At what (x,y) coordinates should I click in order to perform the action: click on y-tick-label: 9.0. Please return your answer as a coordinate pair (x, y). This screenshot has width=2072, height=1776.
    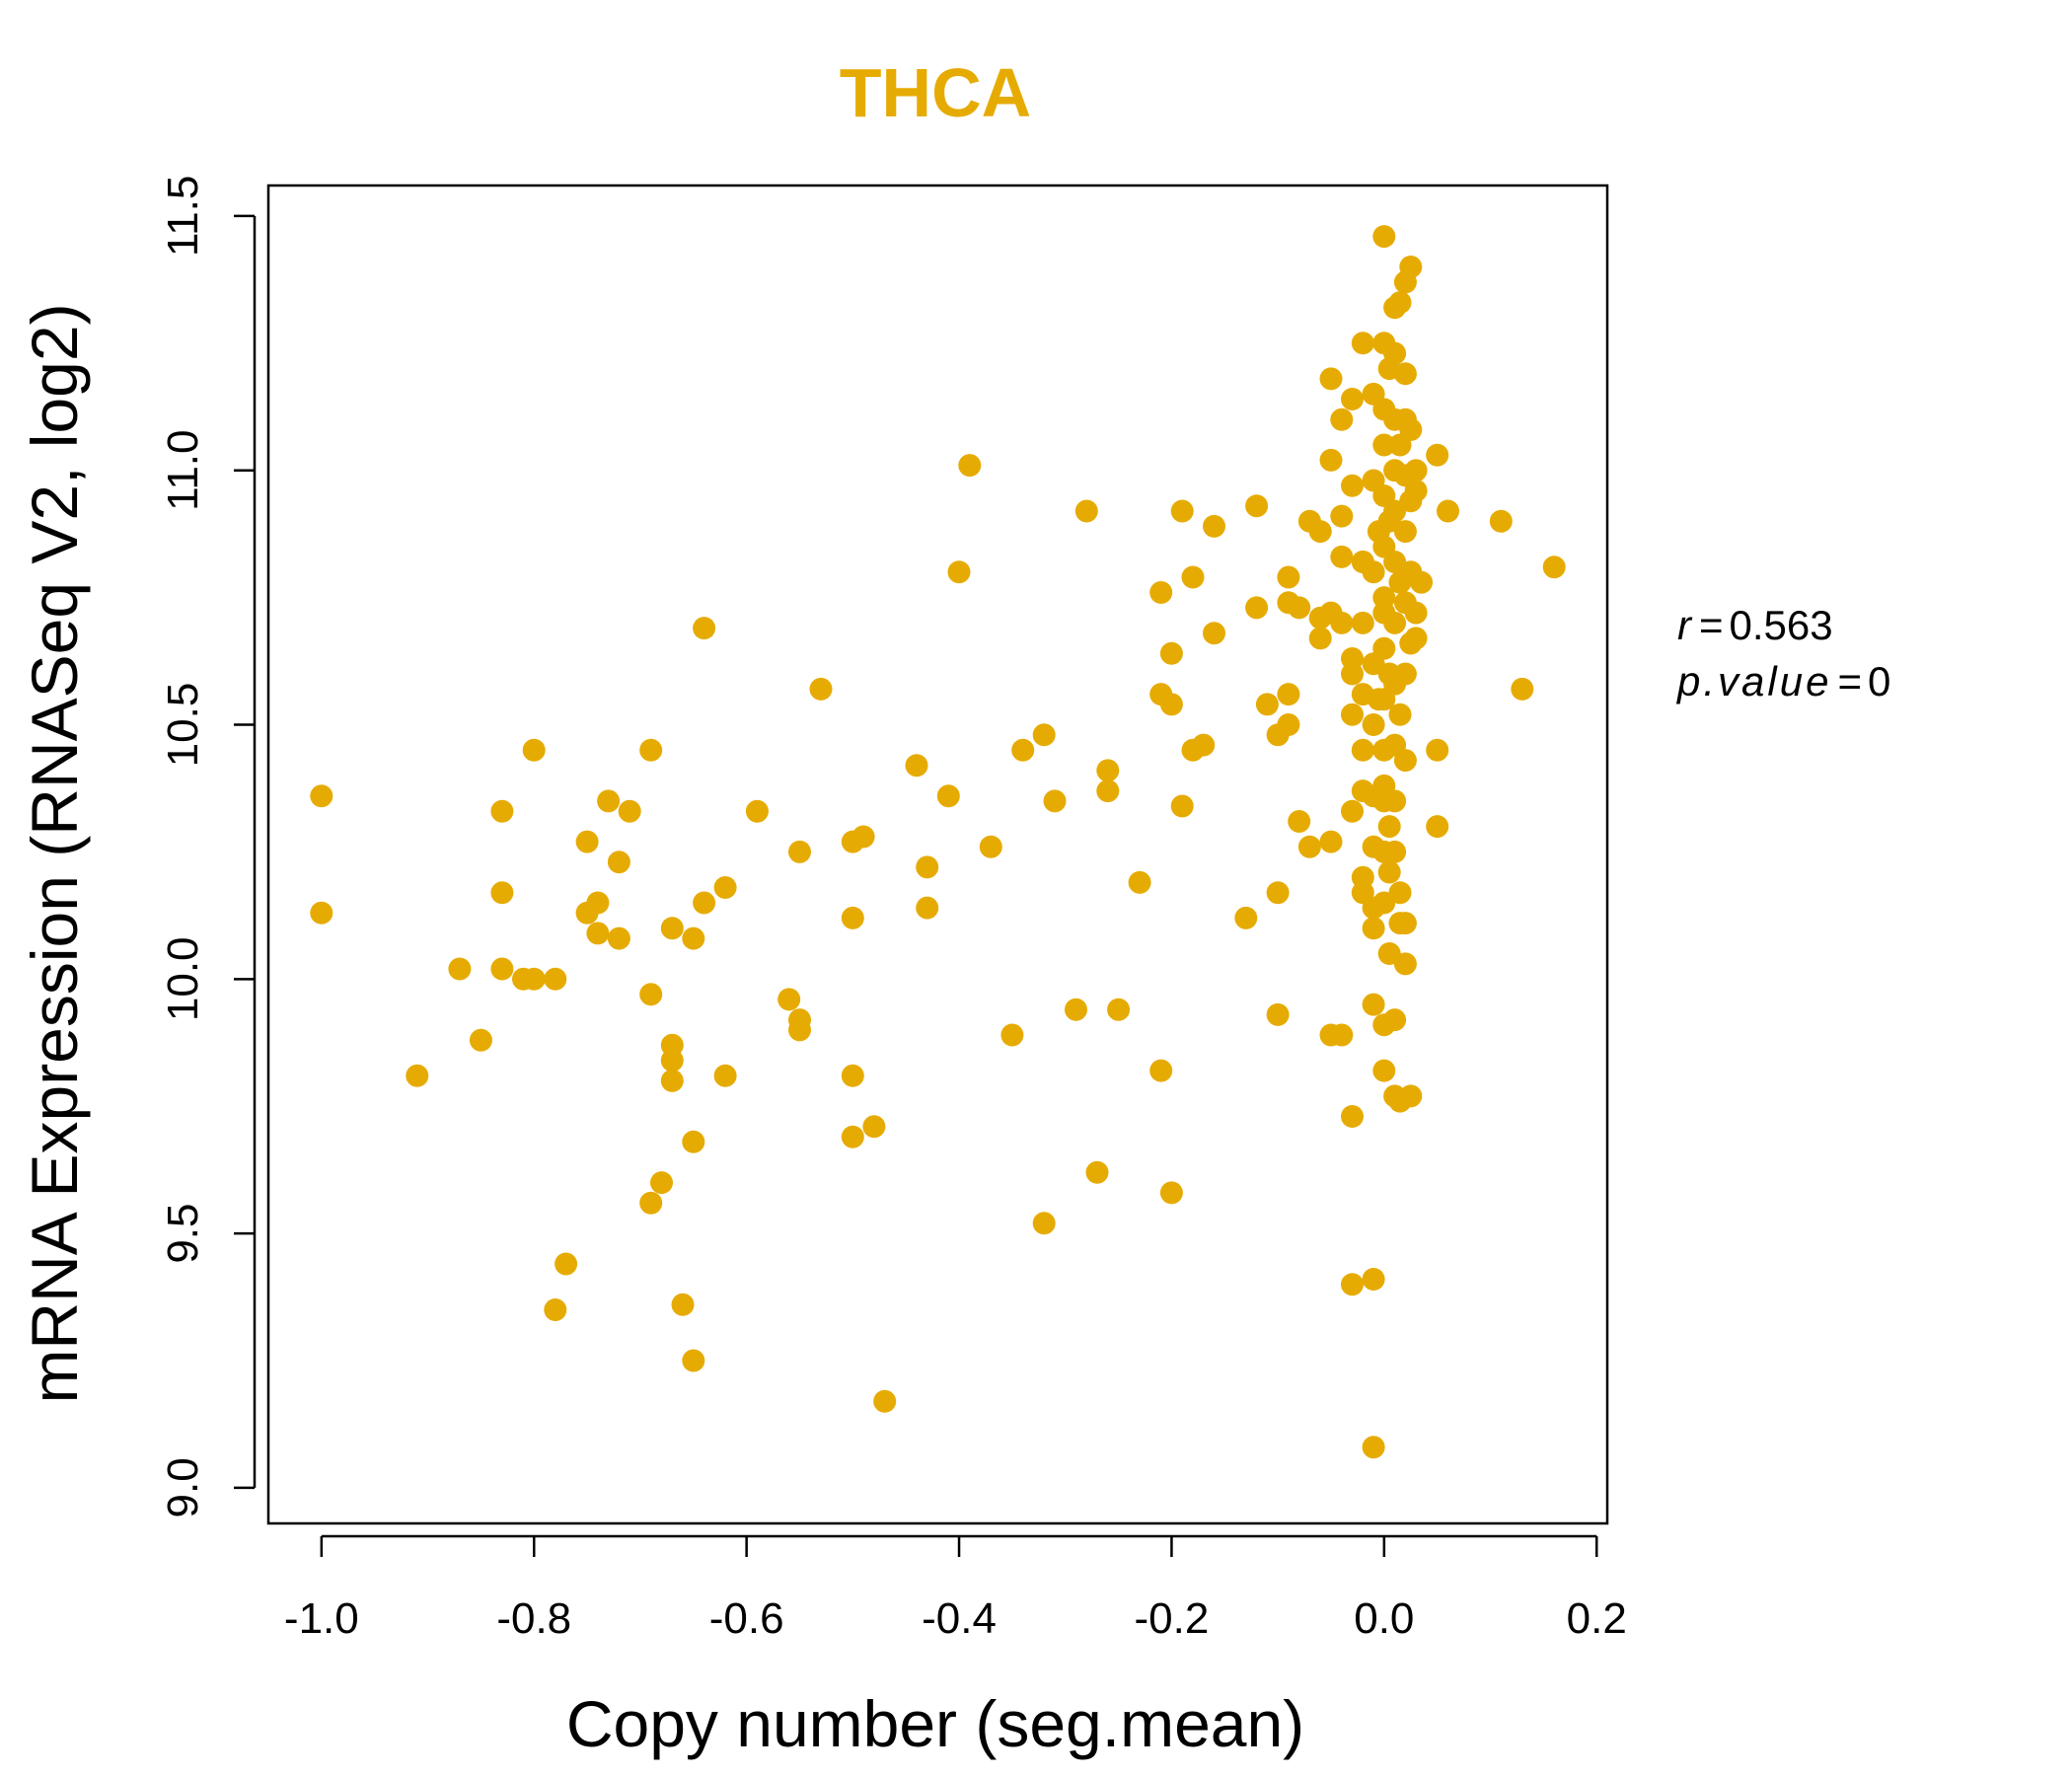
    Looking at the image, I should click on (183, 1487).